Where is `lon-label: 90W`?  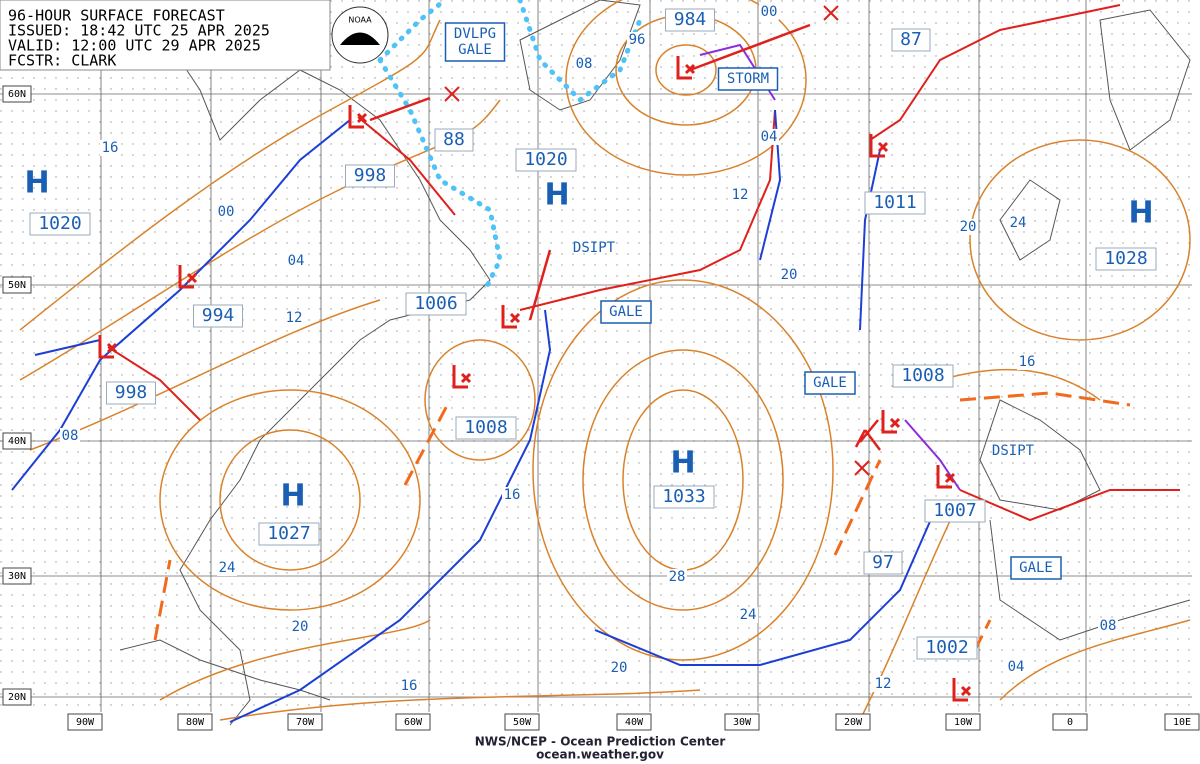
lon-label: 90W is located at coordinates (85, 722).